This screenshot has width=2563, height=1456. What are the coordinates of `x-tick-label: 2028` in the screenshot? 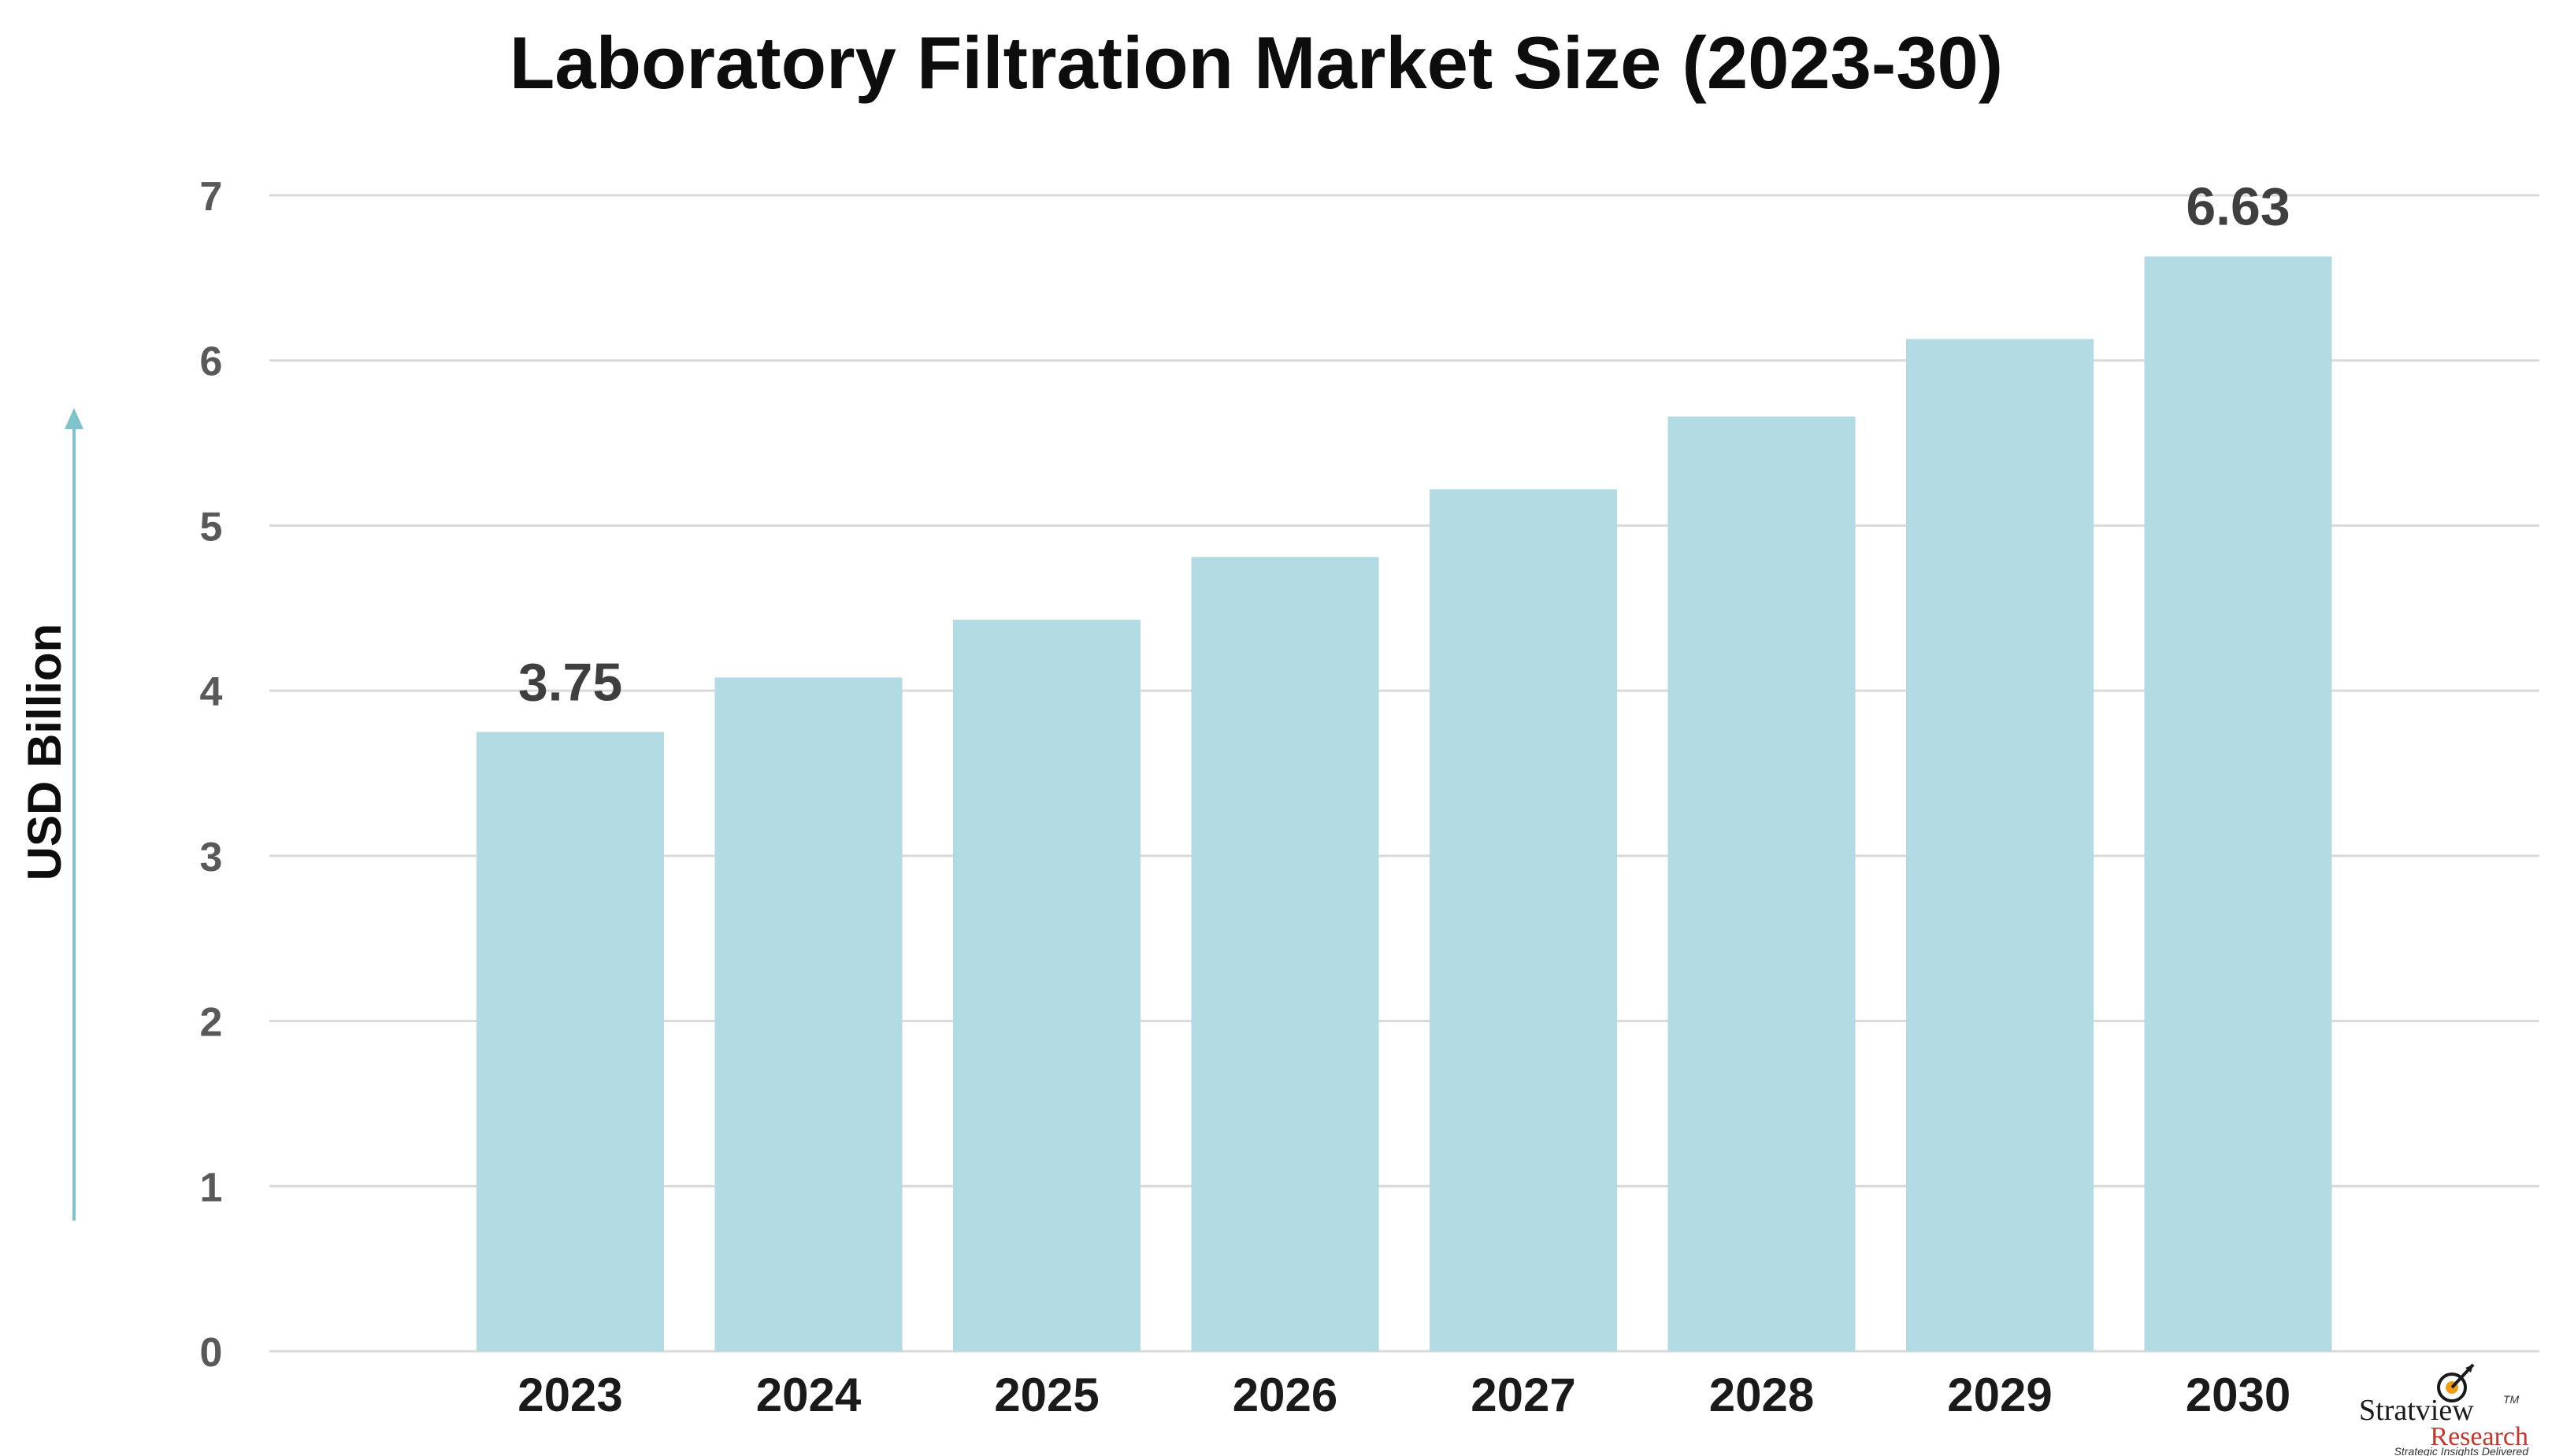 It's located at (1761, 1395).